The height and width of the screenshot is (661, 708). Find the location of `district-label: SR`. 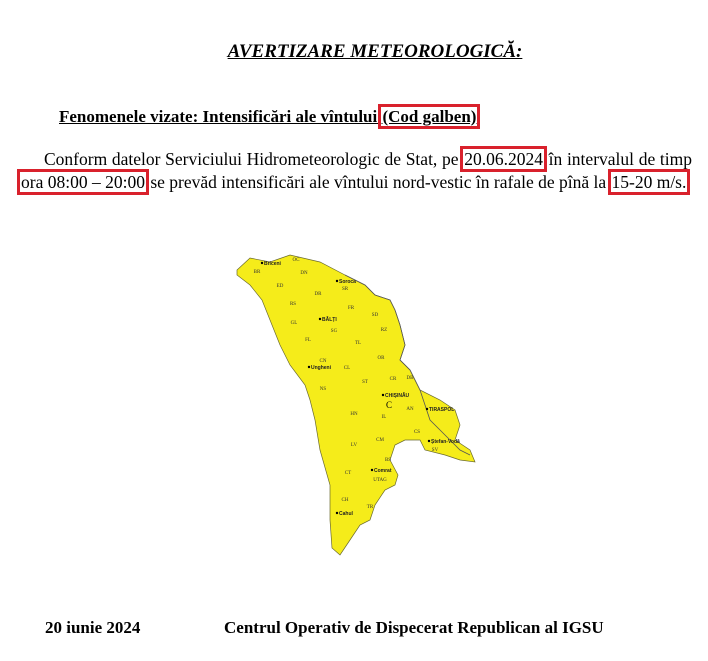

district-label: SR is located at coordinates (345, 289).